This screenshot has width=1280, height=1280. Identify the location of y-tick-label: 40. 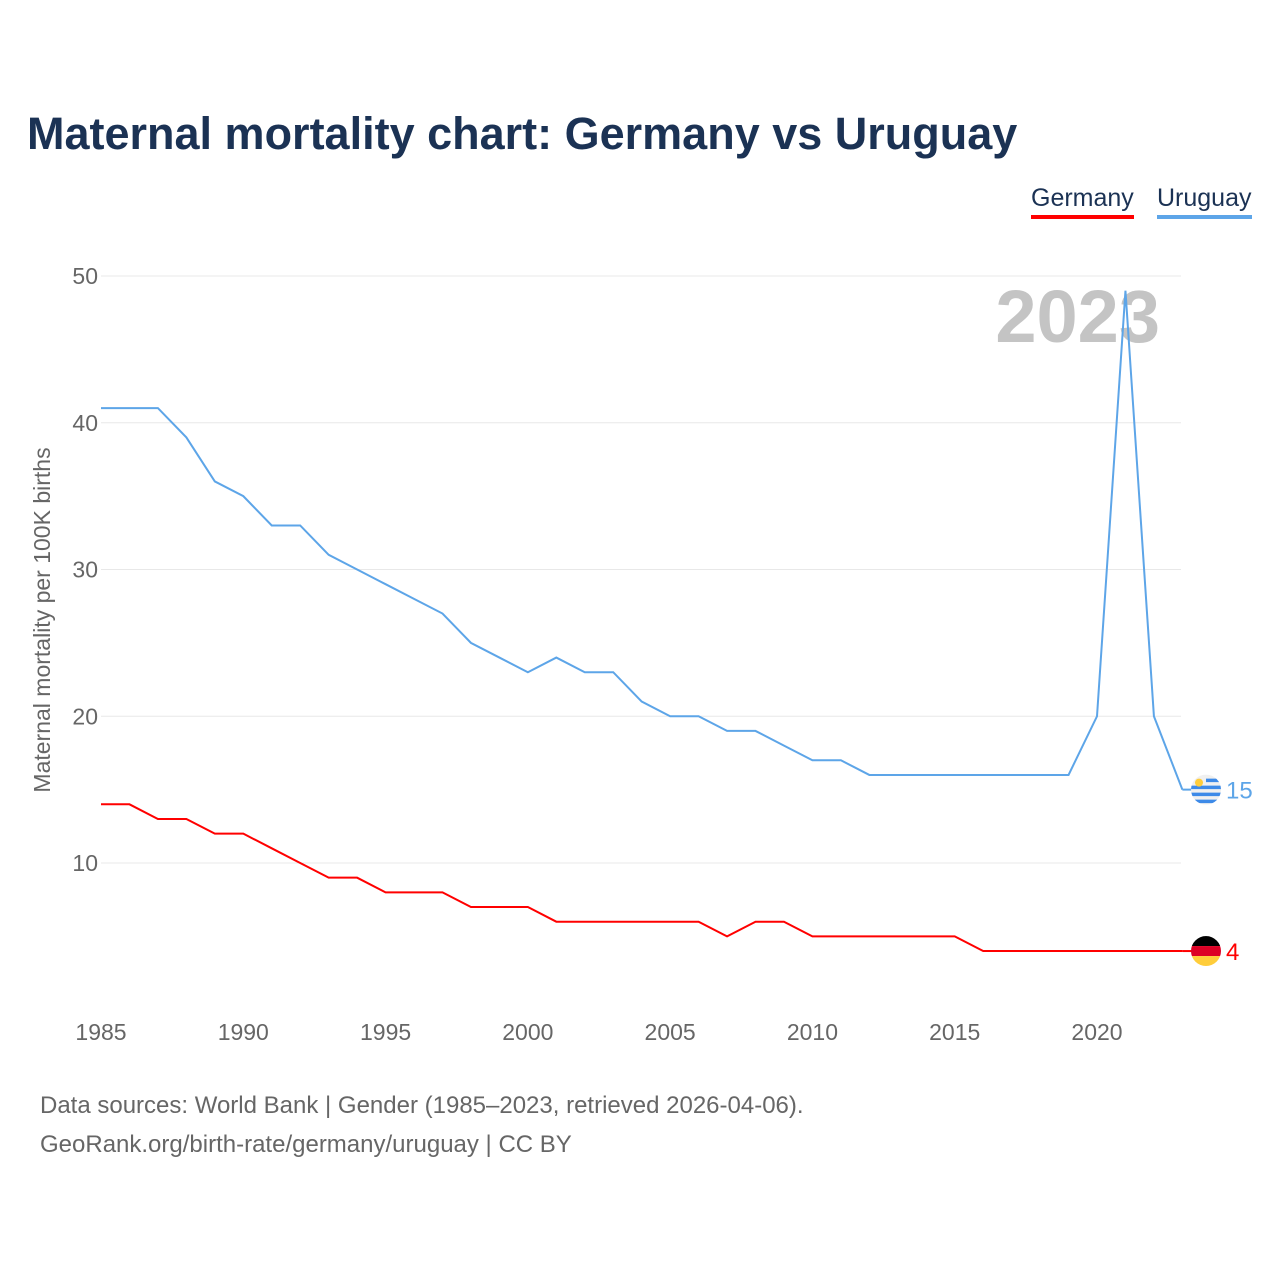
(85, 423).